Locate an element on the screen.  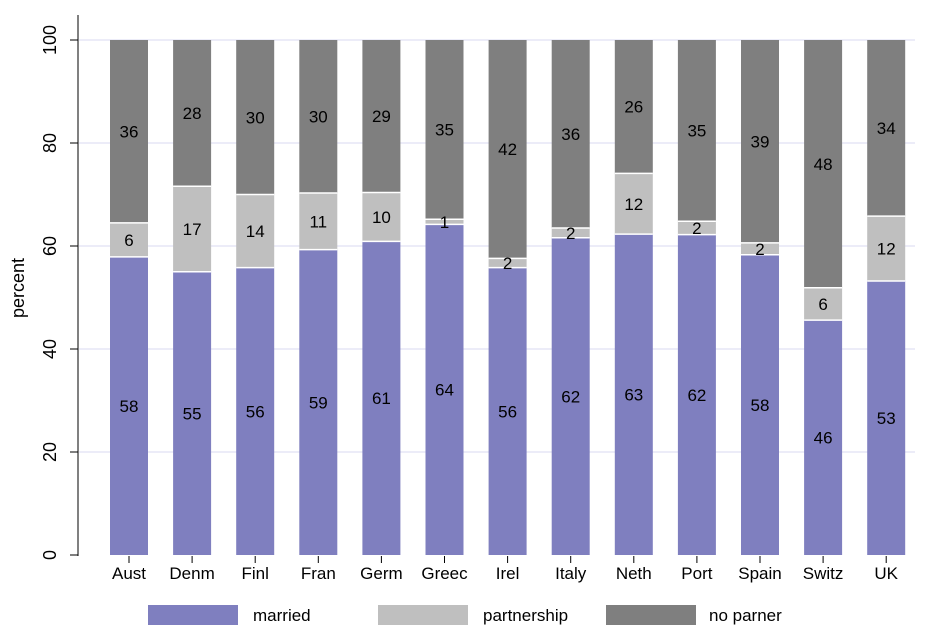
bar-married-Aust is located at coordinates (129, 405).